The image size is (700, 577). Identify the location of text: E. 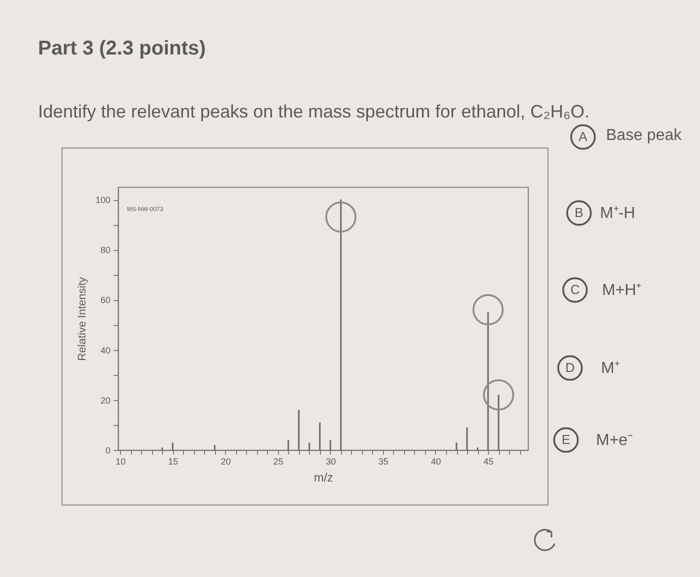
(566, 439).